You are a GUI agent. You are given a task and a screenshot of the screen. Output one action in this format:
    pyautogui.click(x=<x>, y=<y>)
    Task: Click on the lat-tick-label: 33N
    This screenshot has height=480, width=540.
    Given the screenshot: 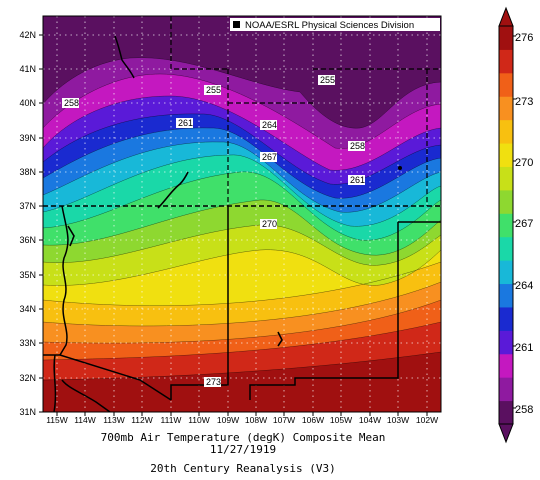 What is the action you would take?
    pyautogui.click(x=27, y=343)
    